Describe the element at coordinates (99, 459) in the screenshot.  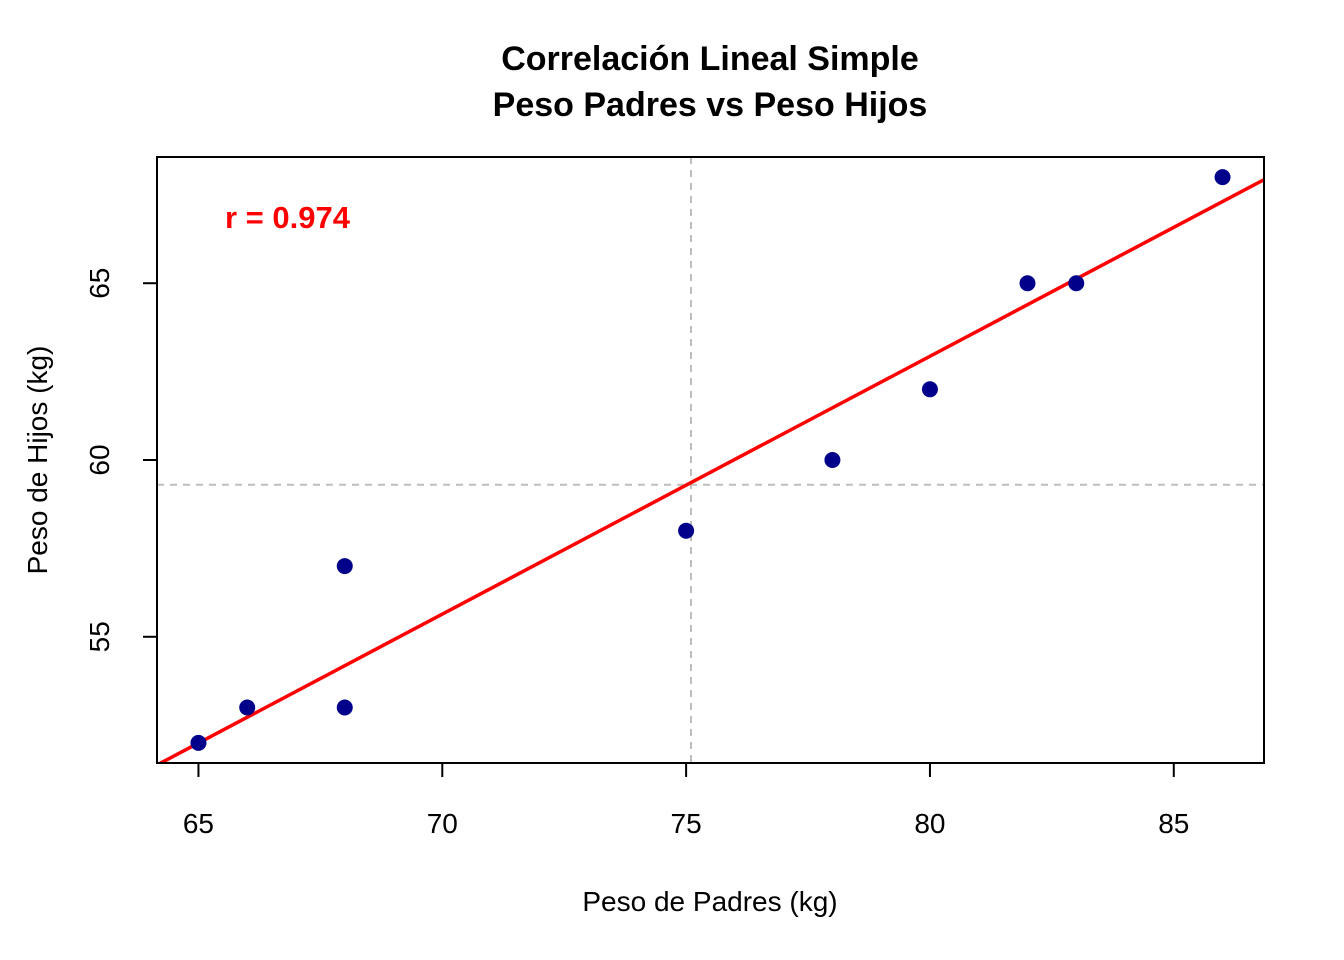
I see `y-tick-label: 60` at that location.